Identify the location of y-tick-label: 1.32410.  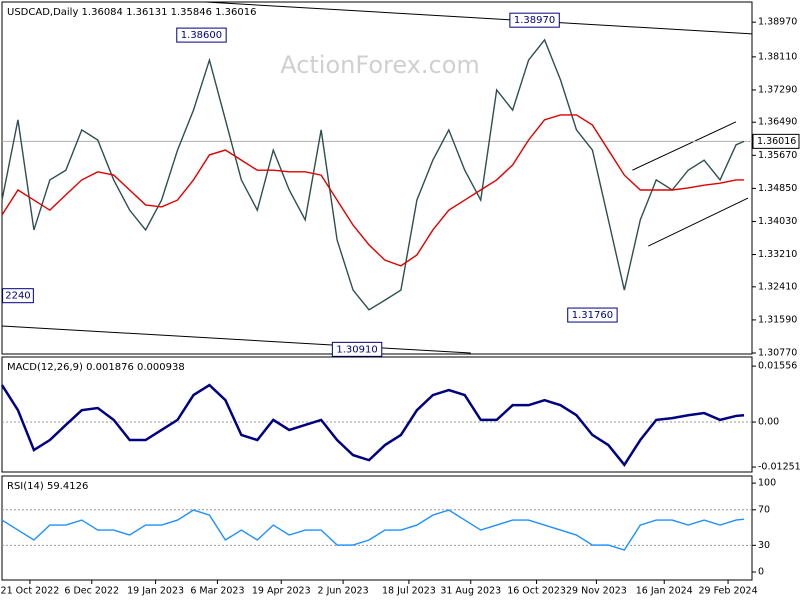
(777, 286).